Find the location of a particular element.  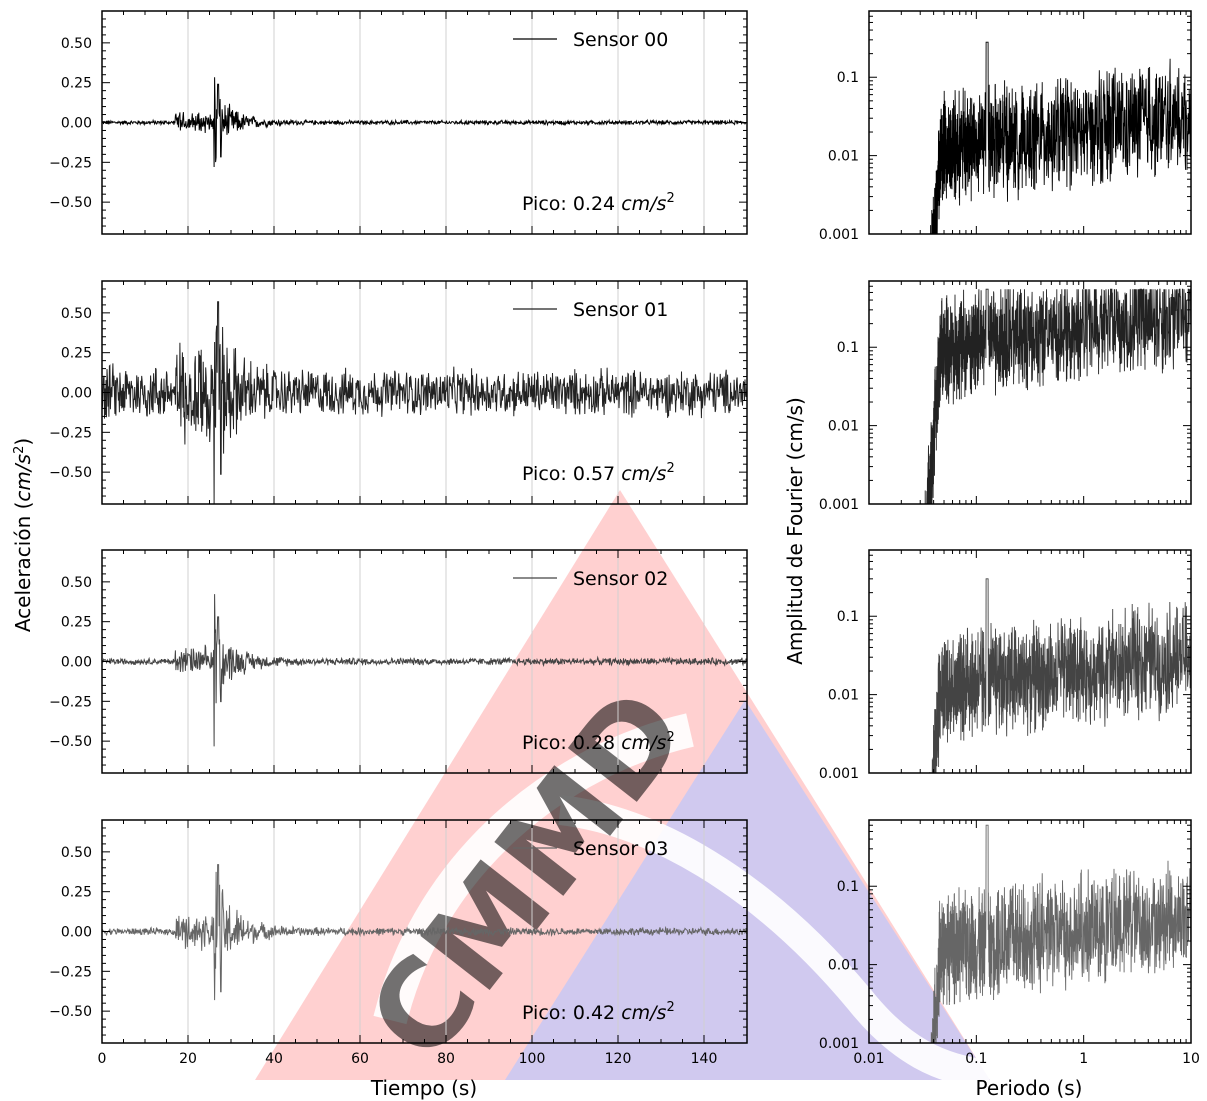

peak-label: Pico: 0.28 cm/s2 is located at coordinates (598, 742).